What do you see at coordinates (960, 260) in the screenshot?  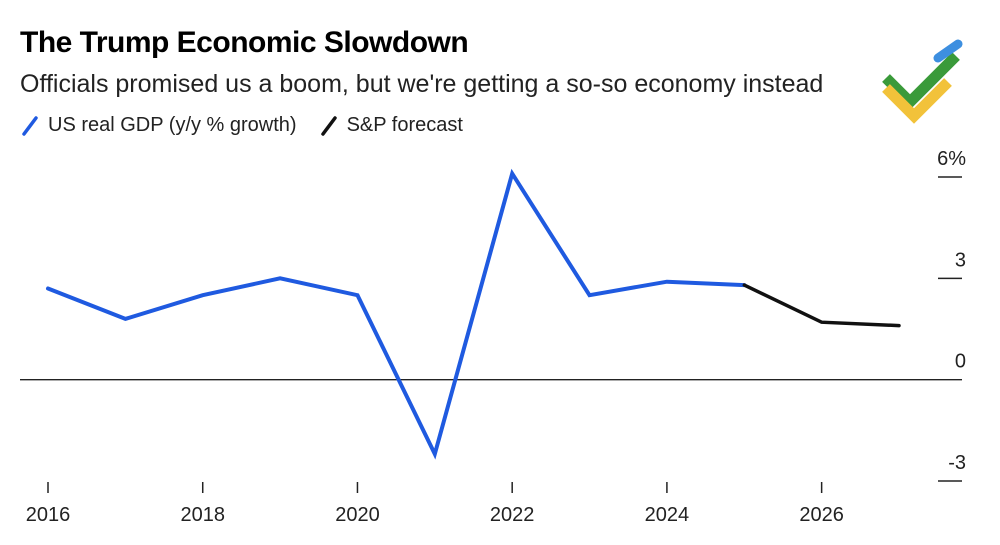 I see `y-tick-label: 3` at bounding box center [960, 260].